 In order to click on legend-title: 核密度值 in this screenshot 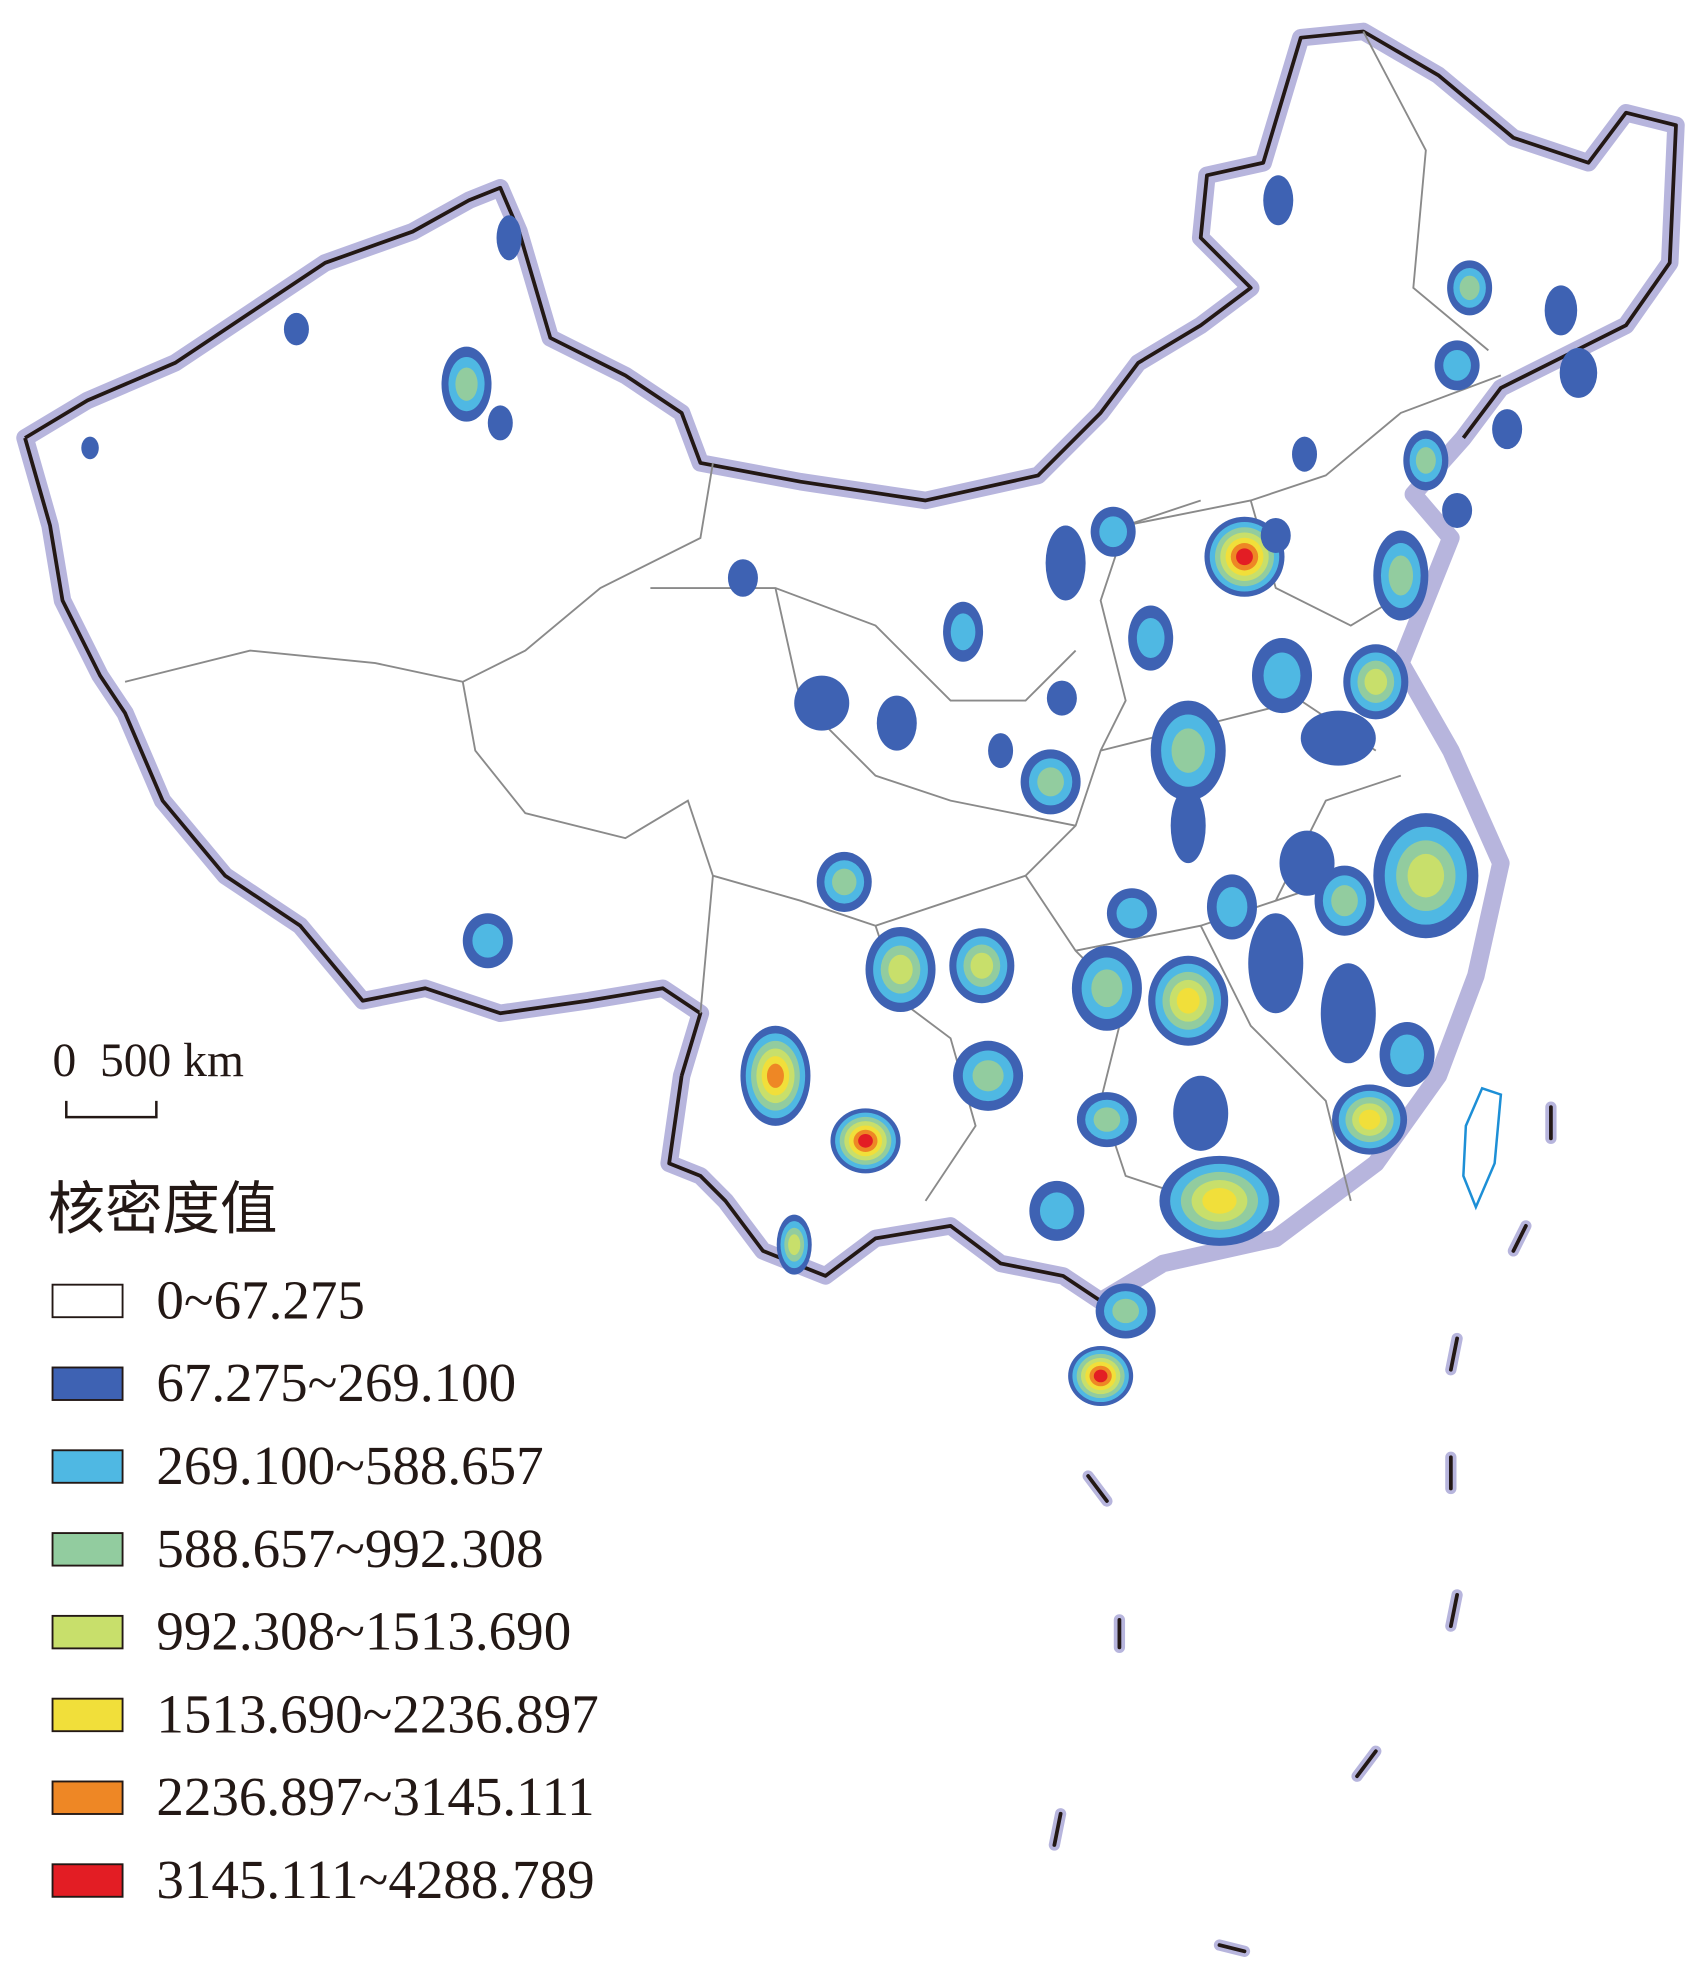, I will do `click(163, 1208)`.